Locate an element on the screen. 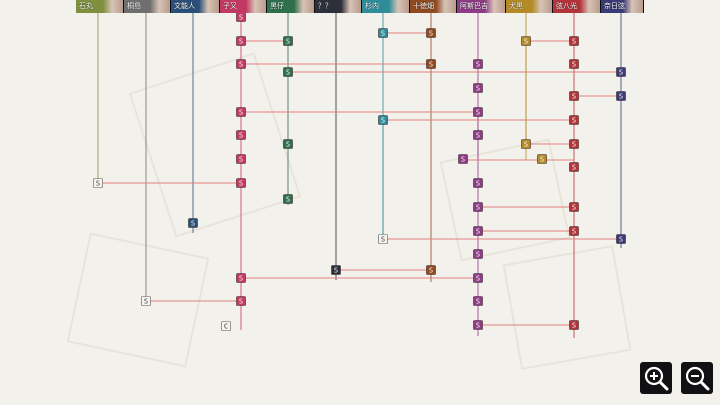 This screenshot has height=405, width=720. character-tab-bar: 石丸 桐島 文能人 子又 黒仔 ？？ 杉内 十徳畑 阿斯巴吉 犬黒 弦八光 奈日弦 is located at coordinates (360, 6).